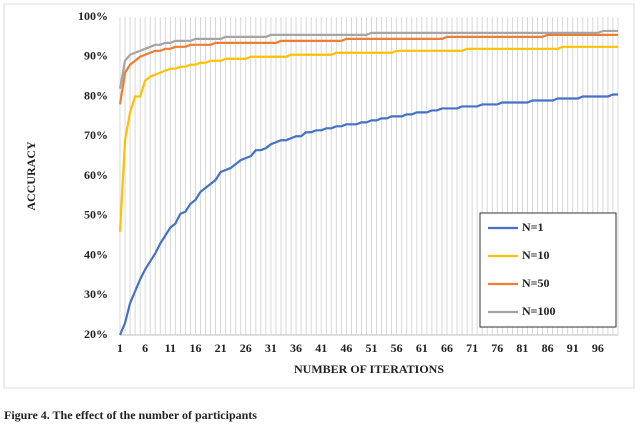 The width and height of the screenshot is (640, 425). I want to click on x-tick-label: 11, so click(170, 348).